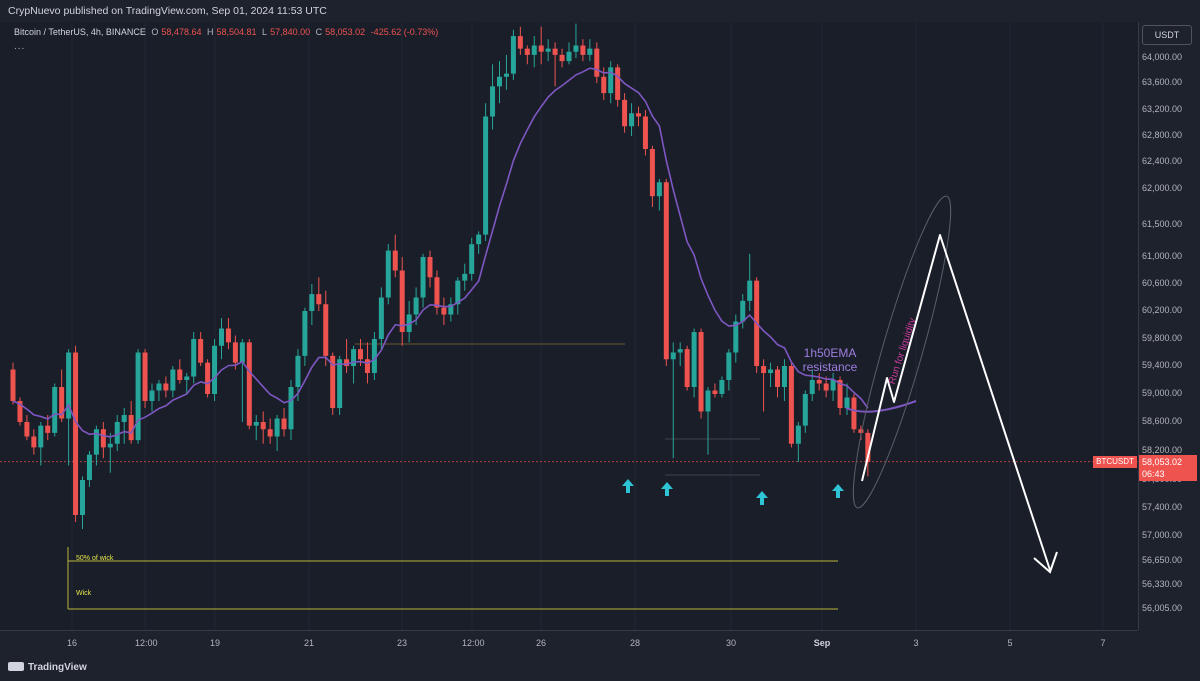 Image resolution: width=1200 pixels, height=681 pixels. I want to click on price-tick-label: 62,400.00, so click(1162, 161).